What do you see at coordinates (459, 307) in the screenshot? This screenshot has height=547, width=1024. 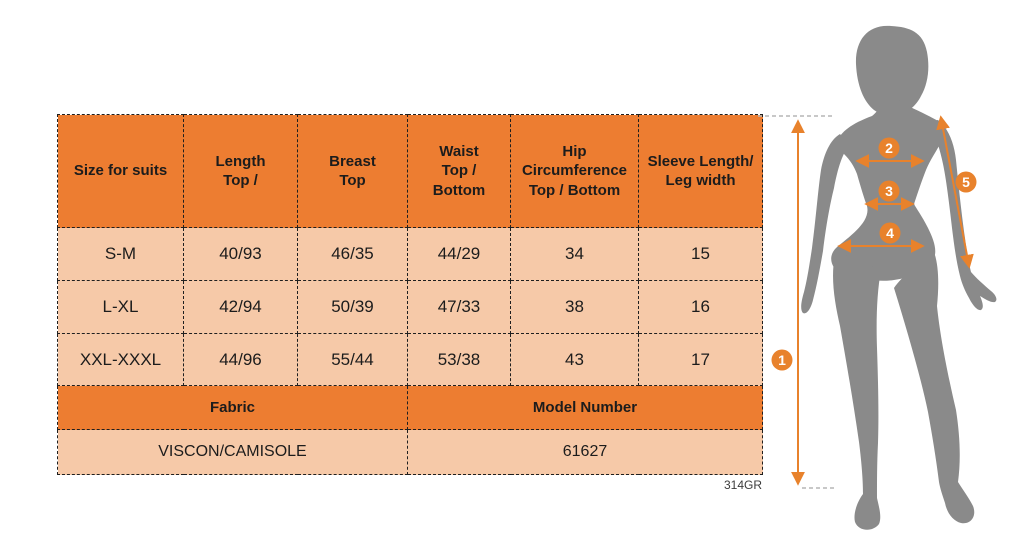 I see `waist-value: 47/33` at bounding box center [459, 307].